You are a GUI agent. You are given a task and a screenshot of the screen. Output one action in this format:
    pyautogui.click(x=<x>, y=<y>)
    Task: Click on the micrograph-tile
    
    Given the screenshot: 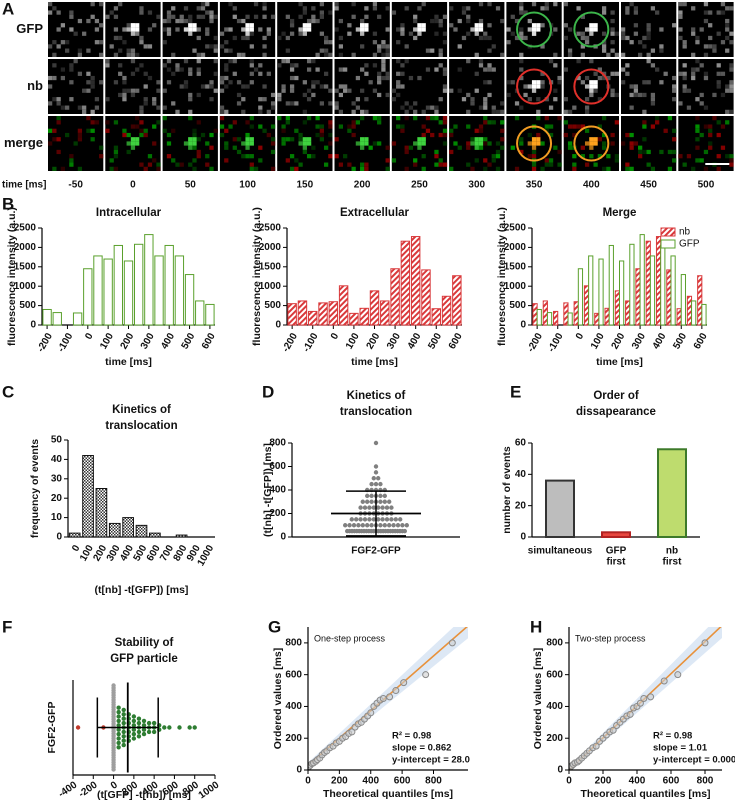 What is the action you would take?
    pyautogui.click(x=133, y=86)
    